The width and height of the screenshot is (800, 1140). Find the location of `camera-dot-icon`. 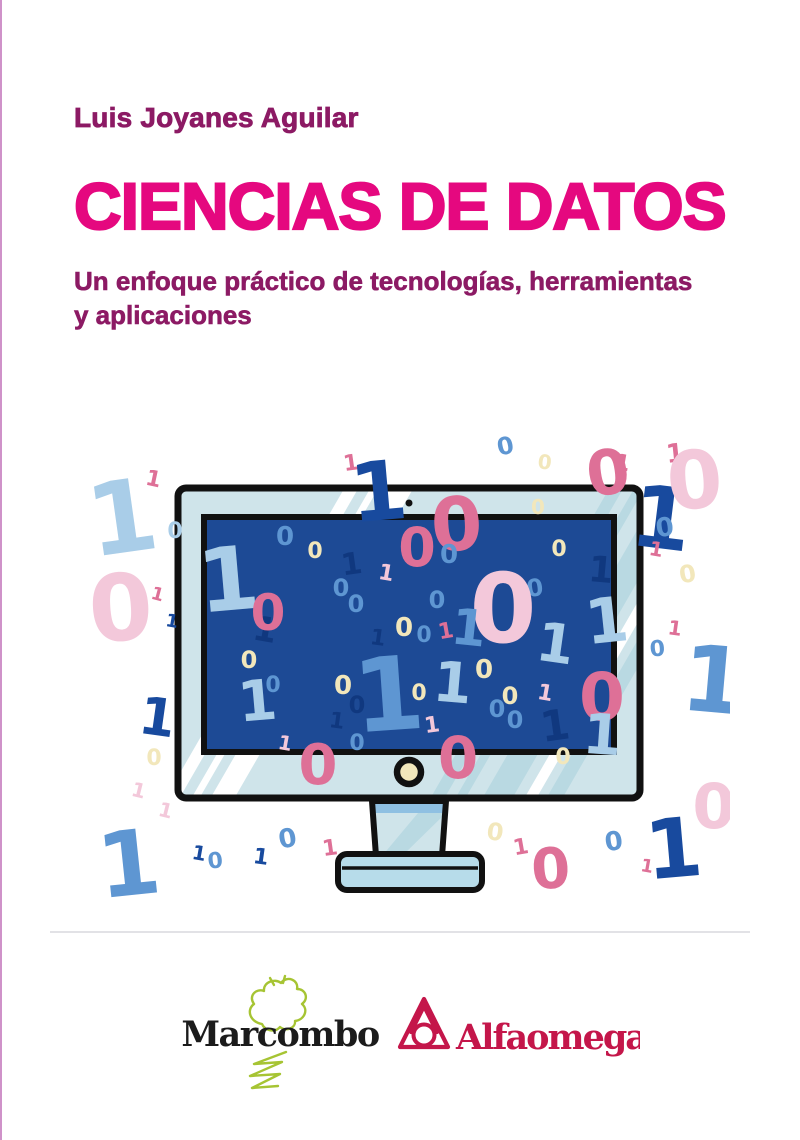

camera-dot-icon is located at coordinates (409, 503).